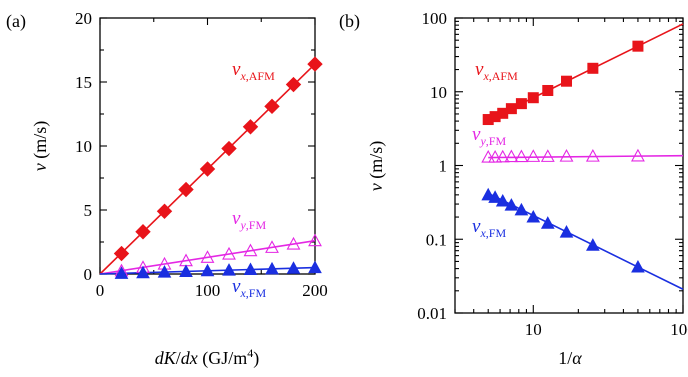 Image resolution: width=688 pixels, height=377 pixels. Describe the element at coordinates (100, 290) in the screenshot. I see `panel-a-xtick-label: 0` at that location.